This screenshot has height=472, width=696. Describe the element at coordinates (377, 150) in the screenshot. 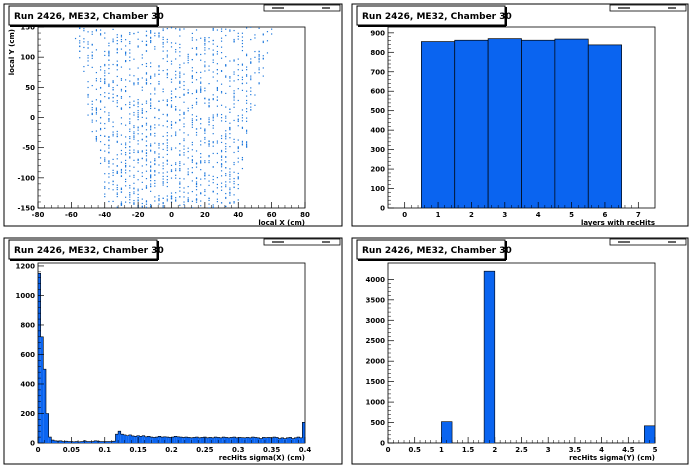

I see `y-tick-label: 300` at that location.